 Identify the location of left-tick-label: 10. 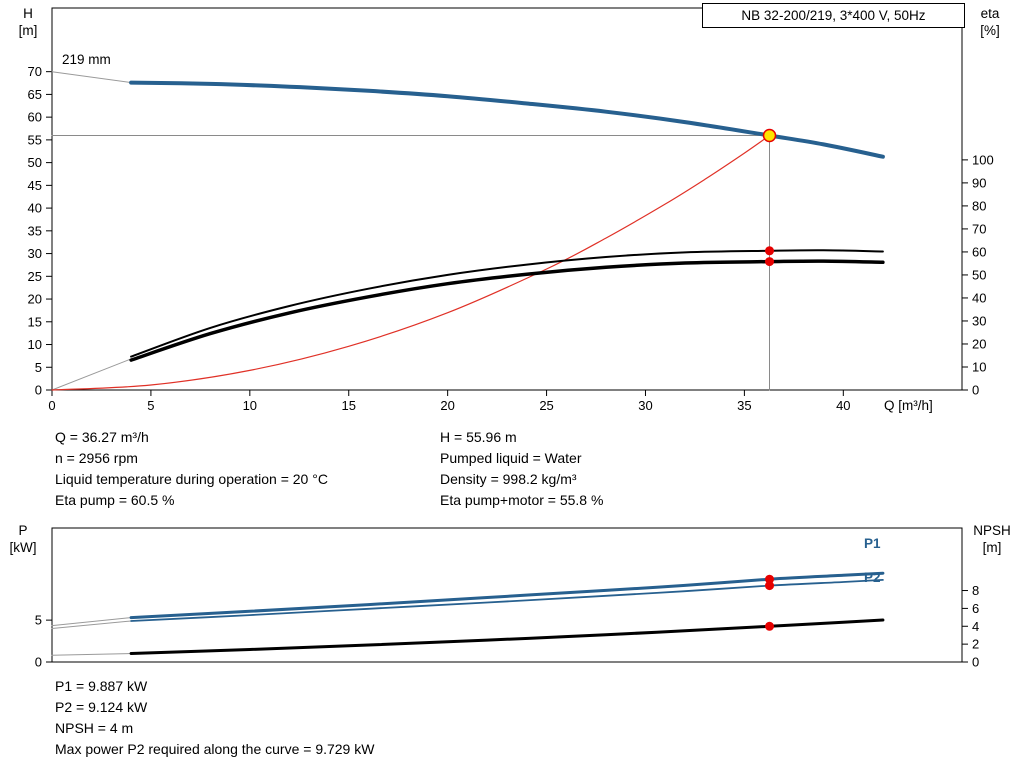
(35, 344).